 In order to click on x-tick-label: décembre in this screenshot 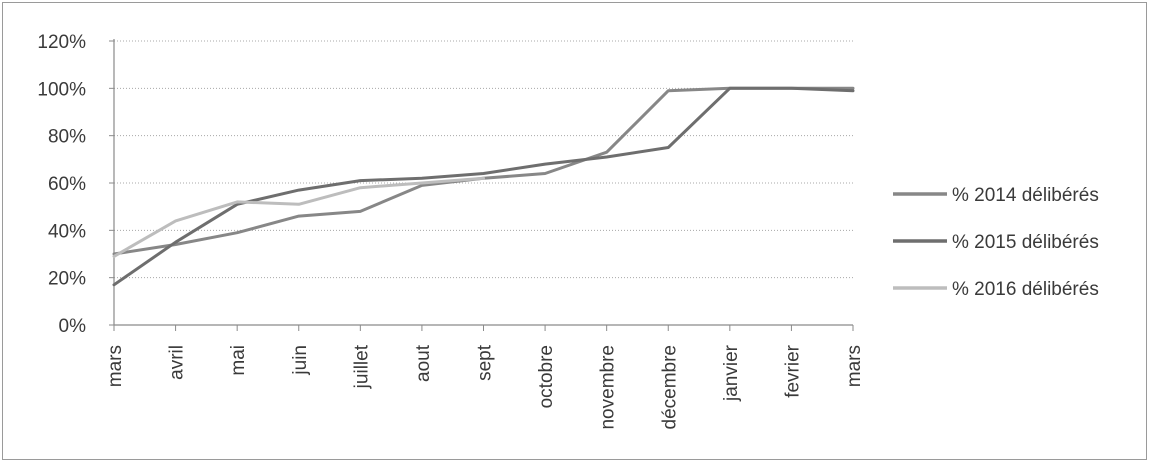, I will do `click(669, 387)`.